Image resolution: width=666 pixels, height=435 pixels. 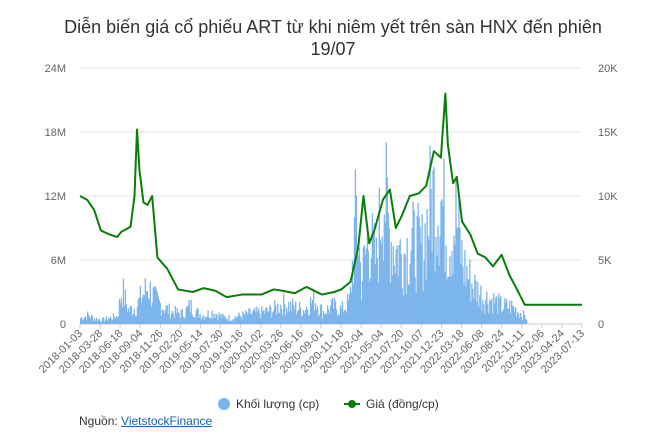 I want to click on source-link: VietstockFinance, so click(x=167, y=421).